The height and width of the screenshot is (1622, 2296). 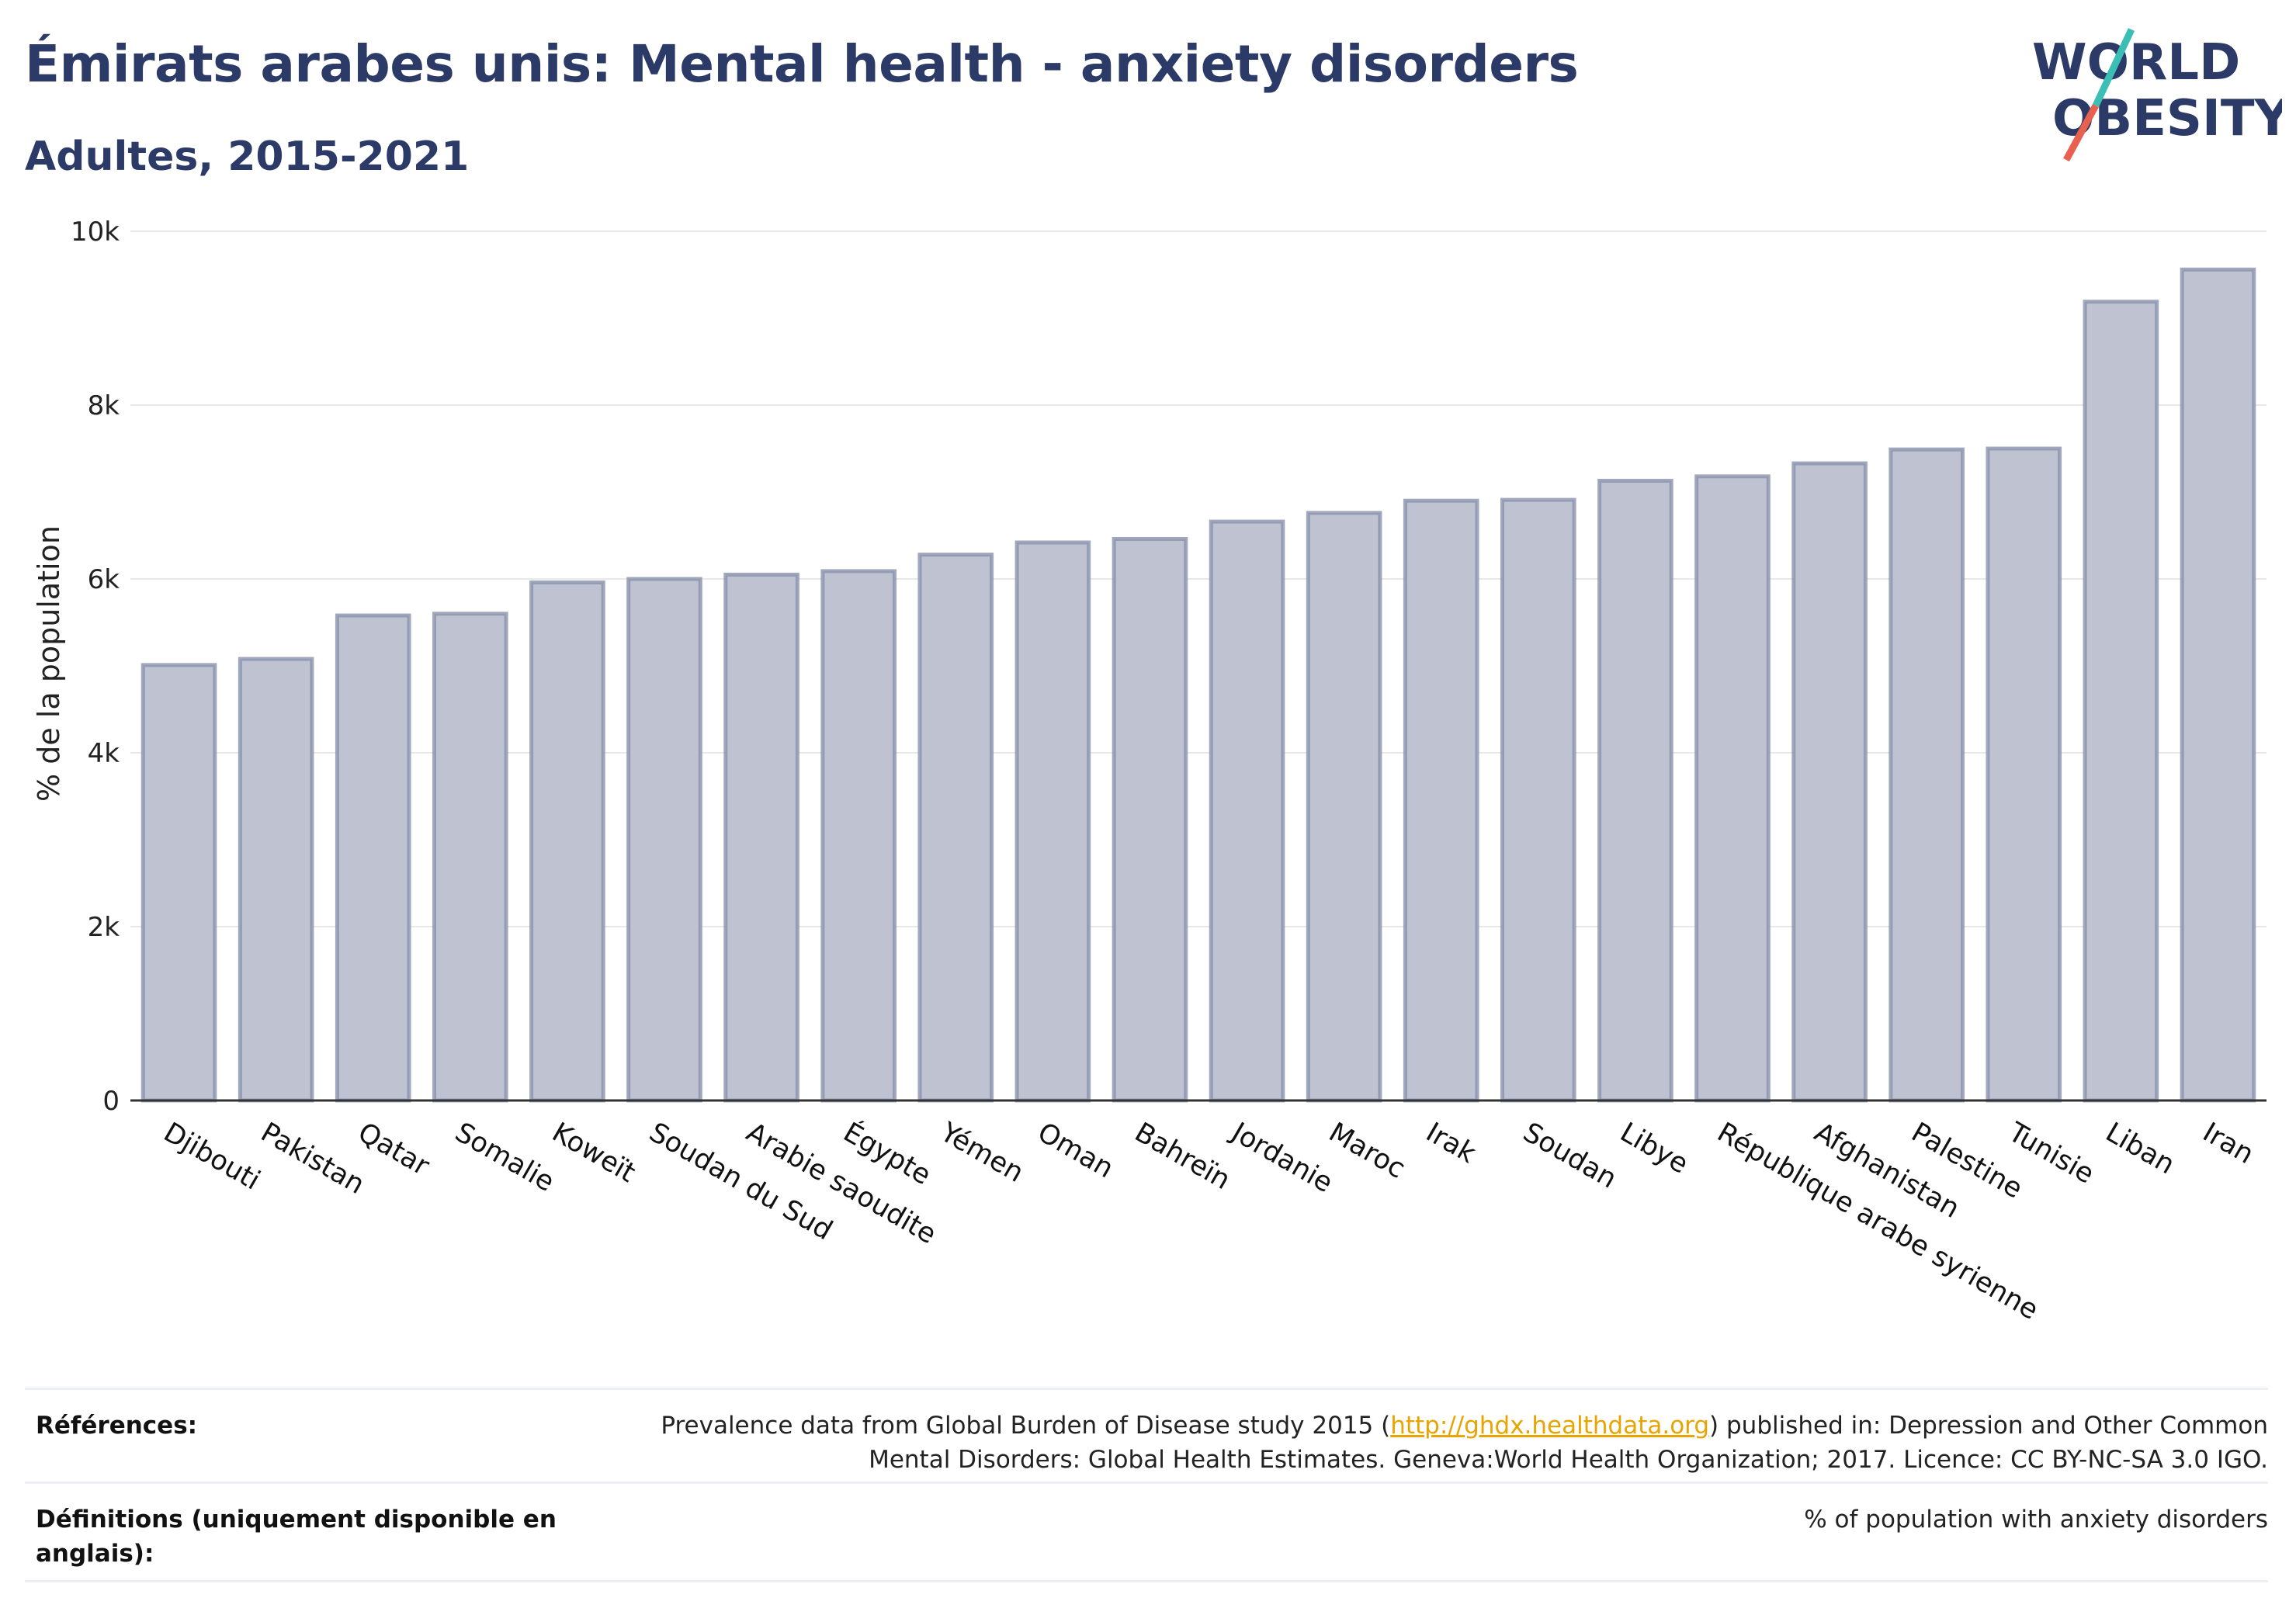 What do you see at coordinates (104, 579) in the screenshot?
I see `y-tick-label: 6k` at bounding box center [104, 579].